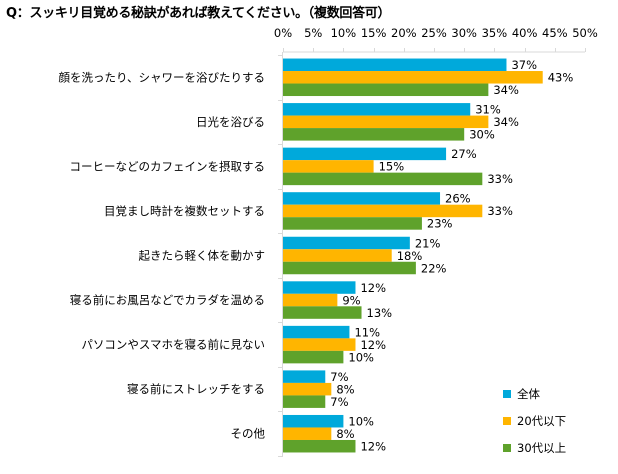  What do you see at coordinates (464, 33) in the screenshot?
I see `x-tick-label: 30%` at bounding box center [464, 33].